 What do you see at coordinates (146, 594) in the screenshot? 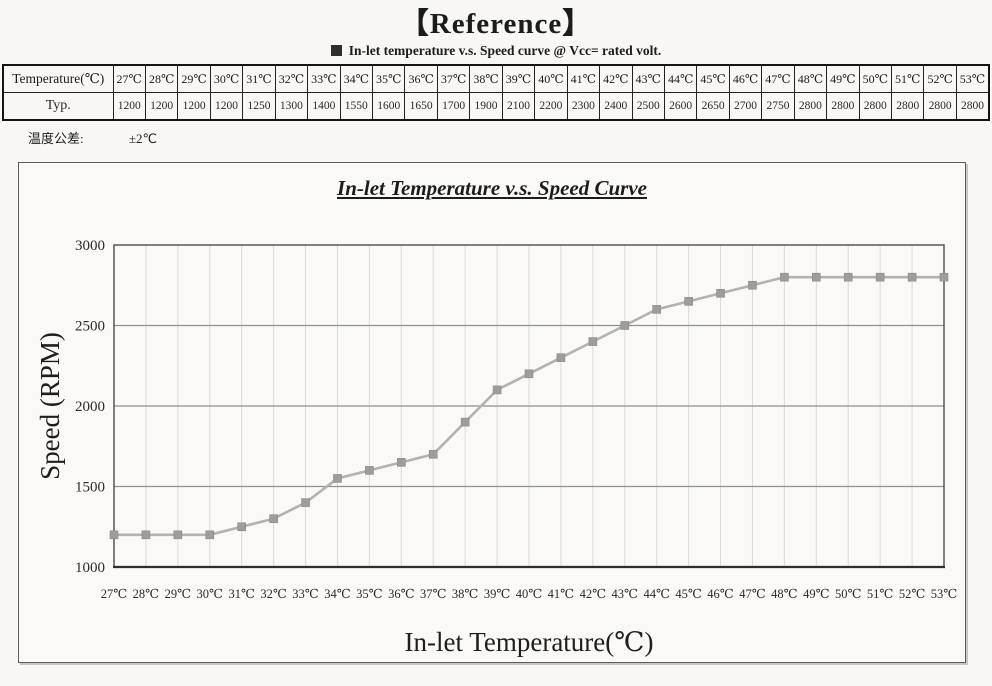
I see `x-tick-label: 28℃` at bounding box center [146, 594].